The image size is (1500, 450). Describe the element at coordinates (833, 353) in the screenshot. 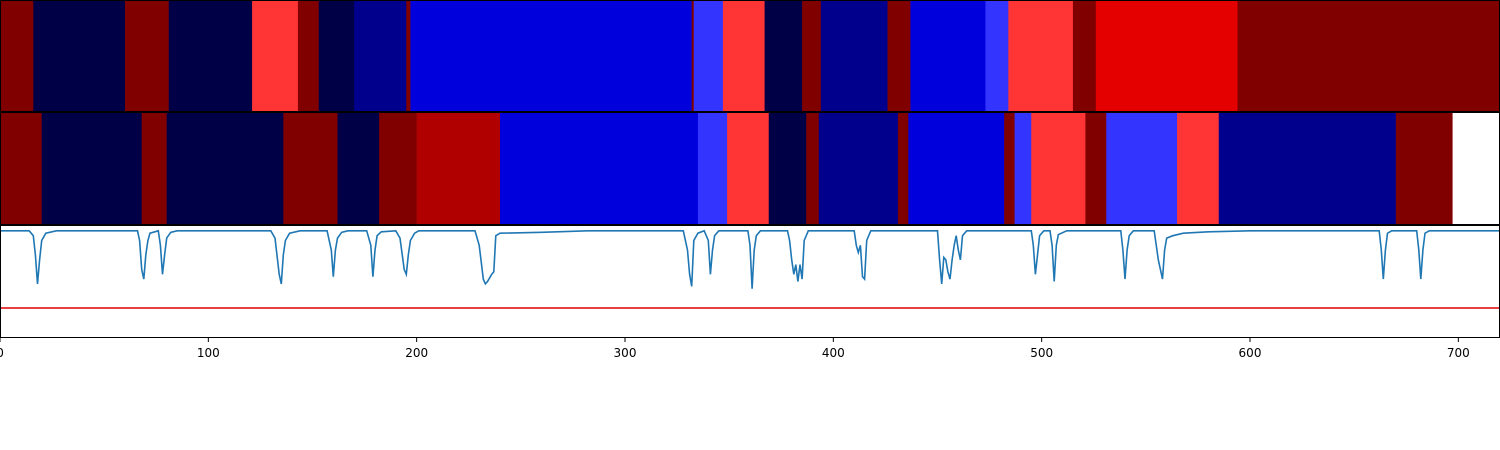

I see `x-tick-label: 400` at that location.